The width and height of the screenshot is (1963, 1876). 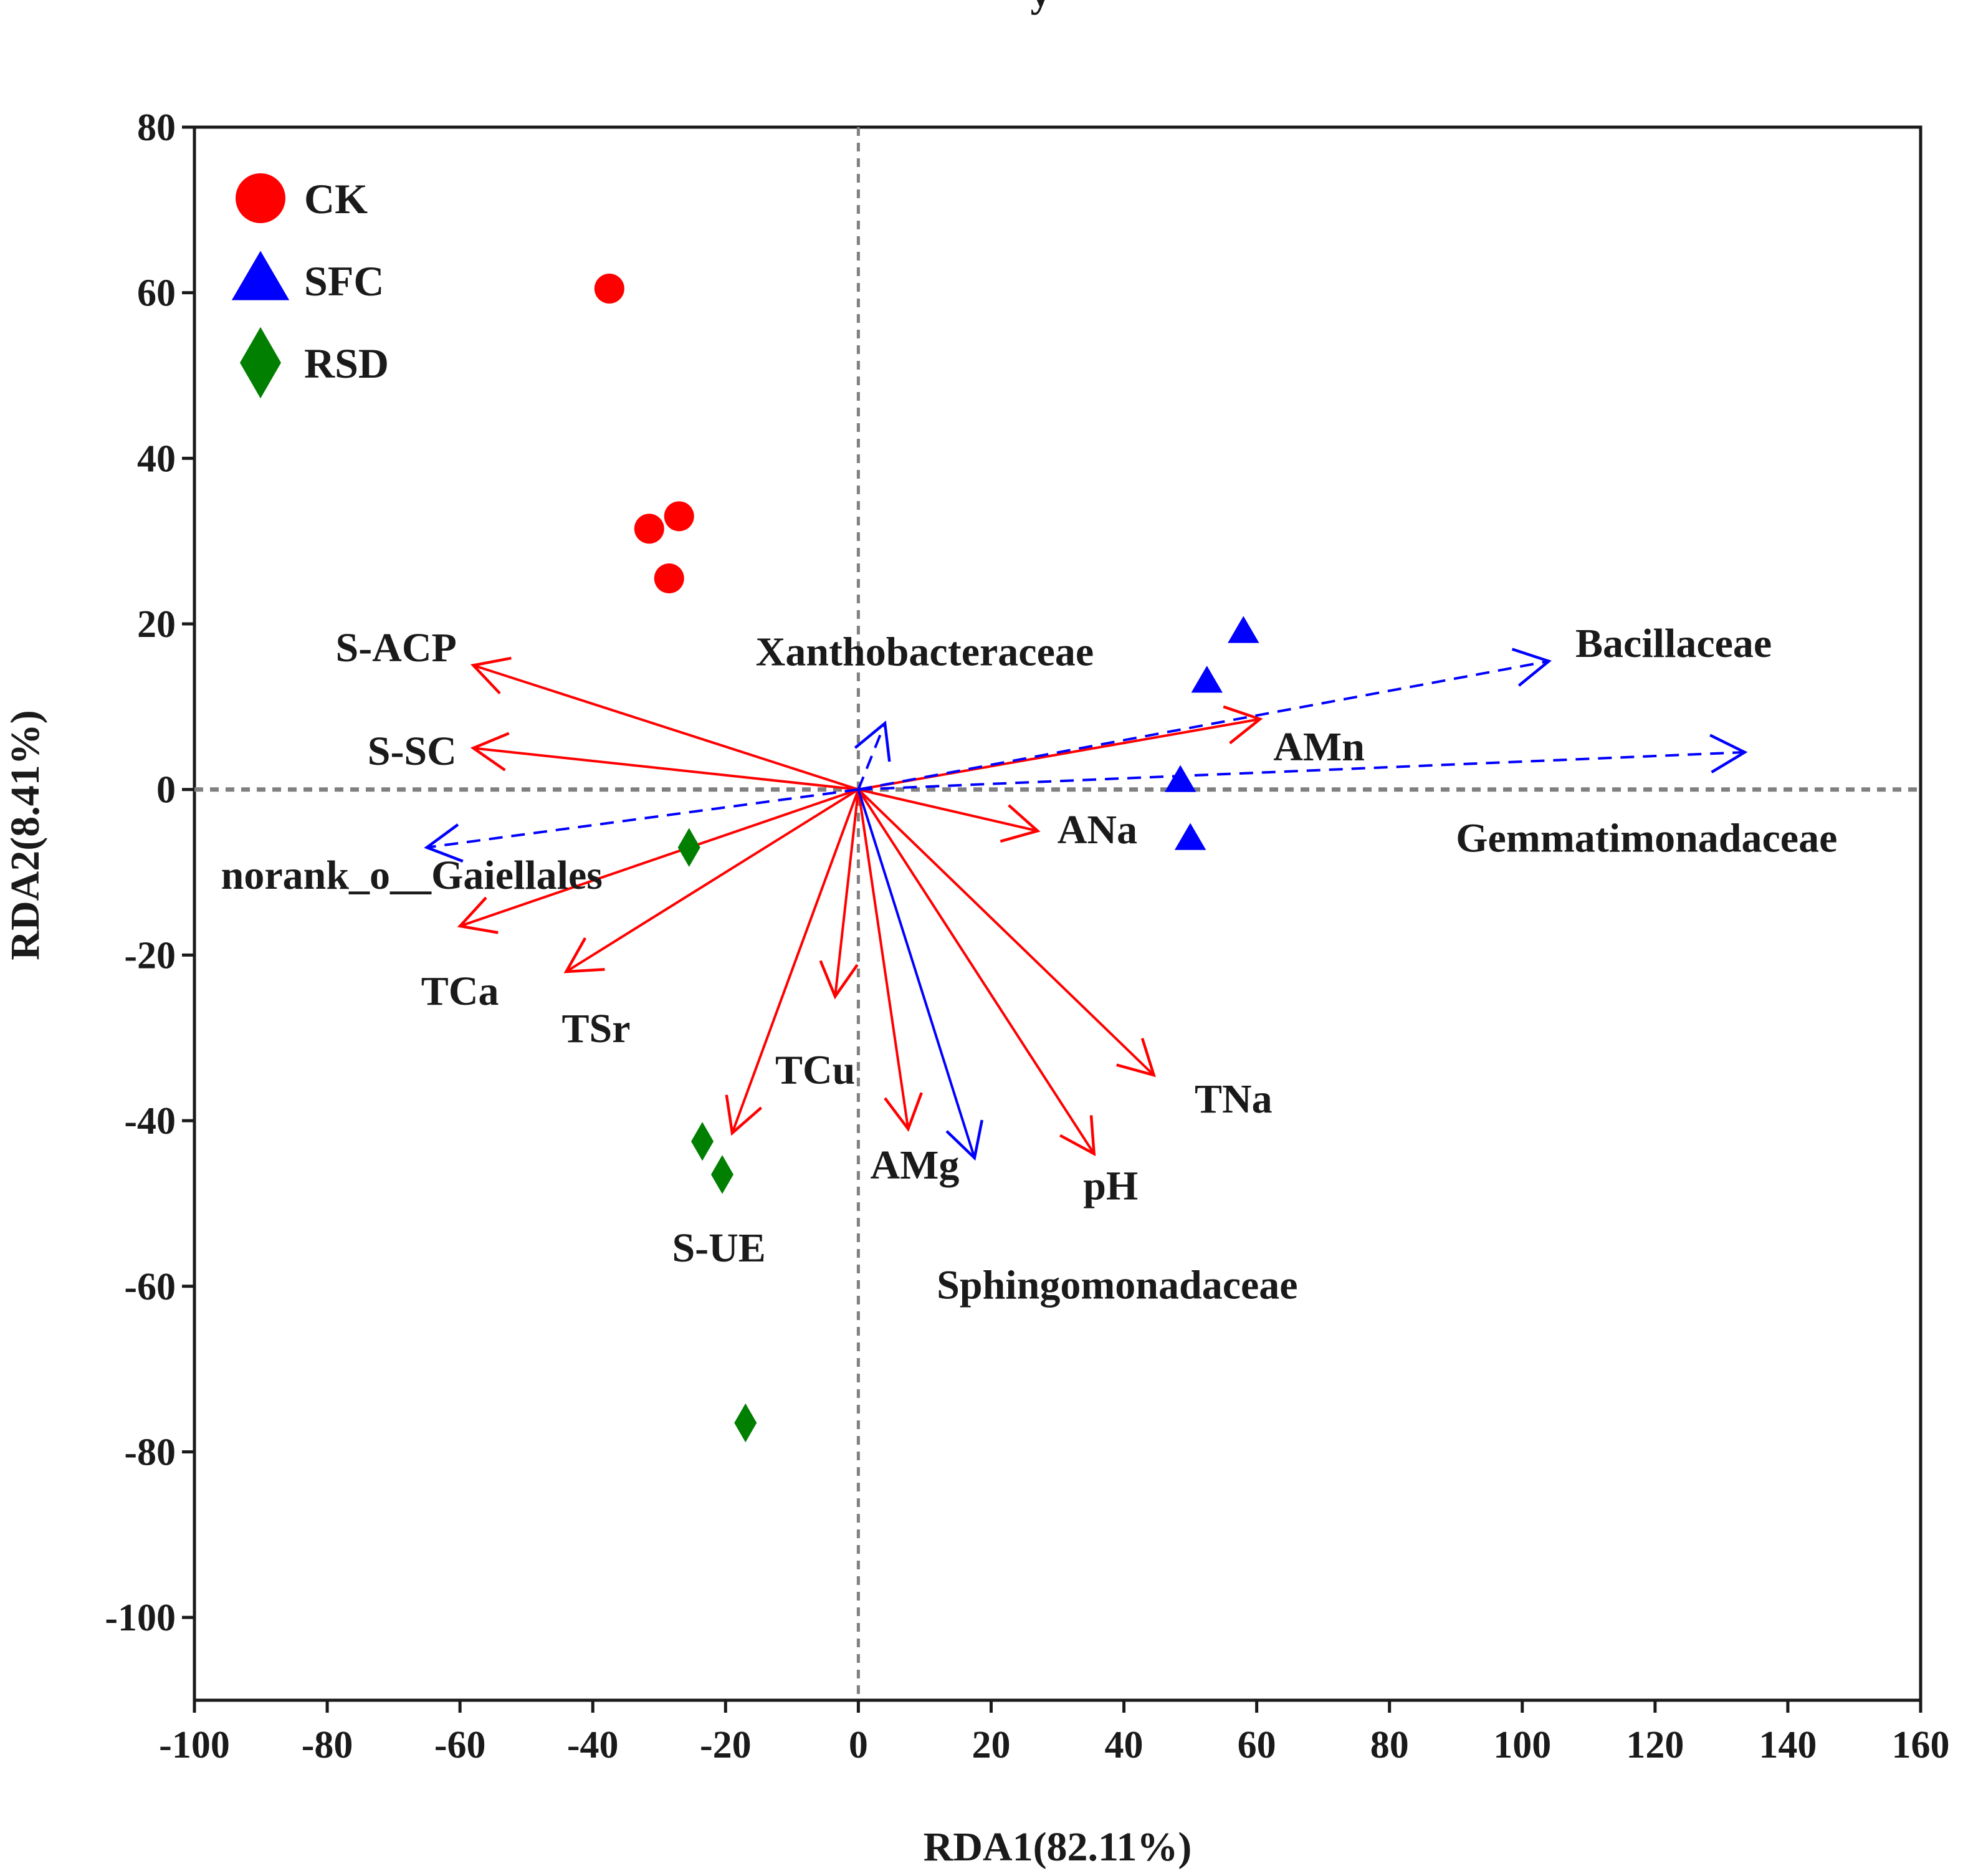 What do you see at coordinates (1097, 830) in the screenshot?
I see `vector-label-ana: ANa` at bounding box center [1097, 830].